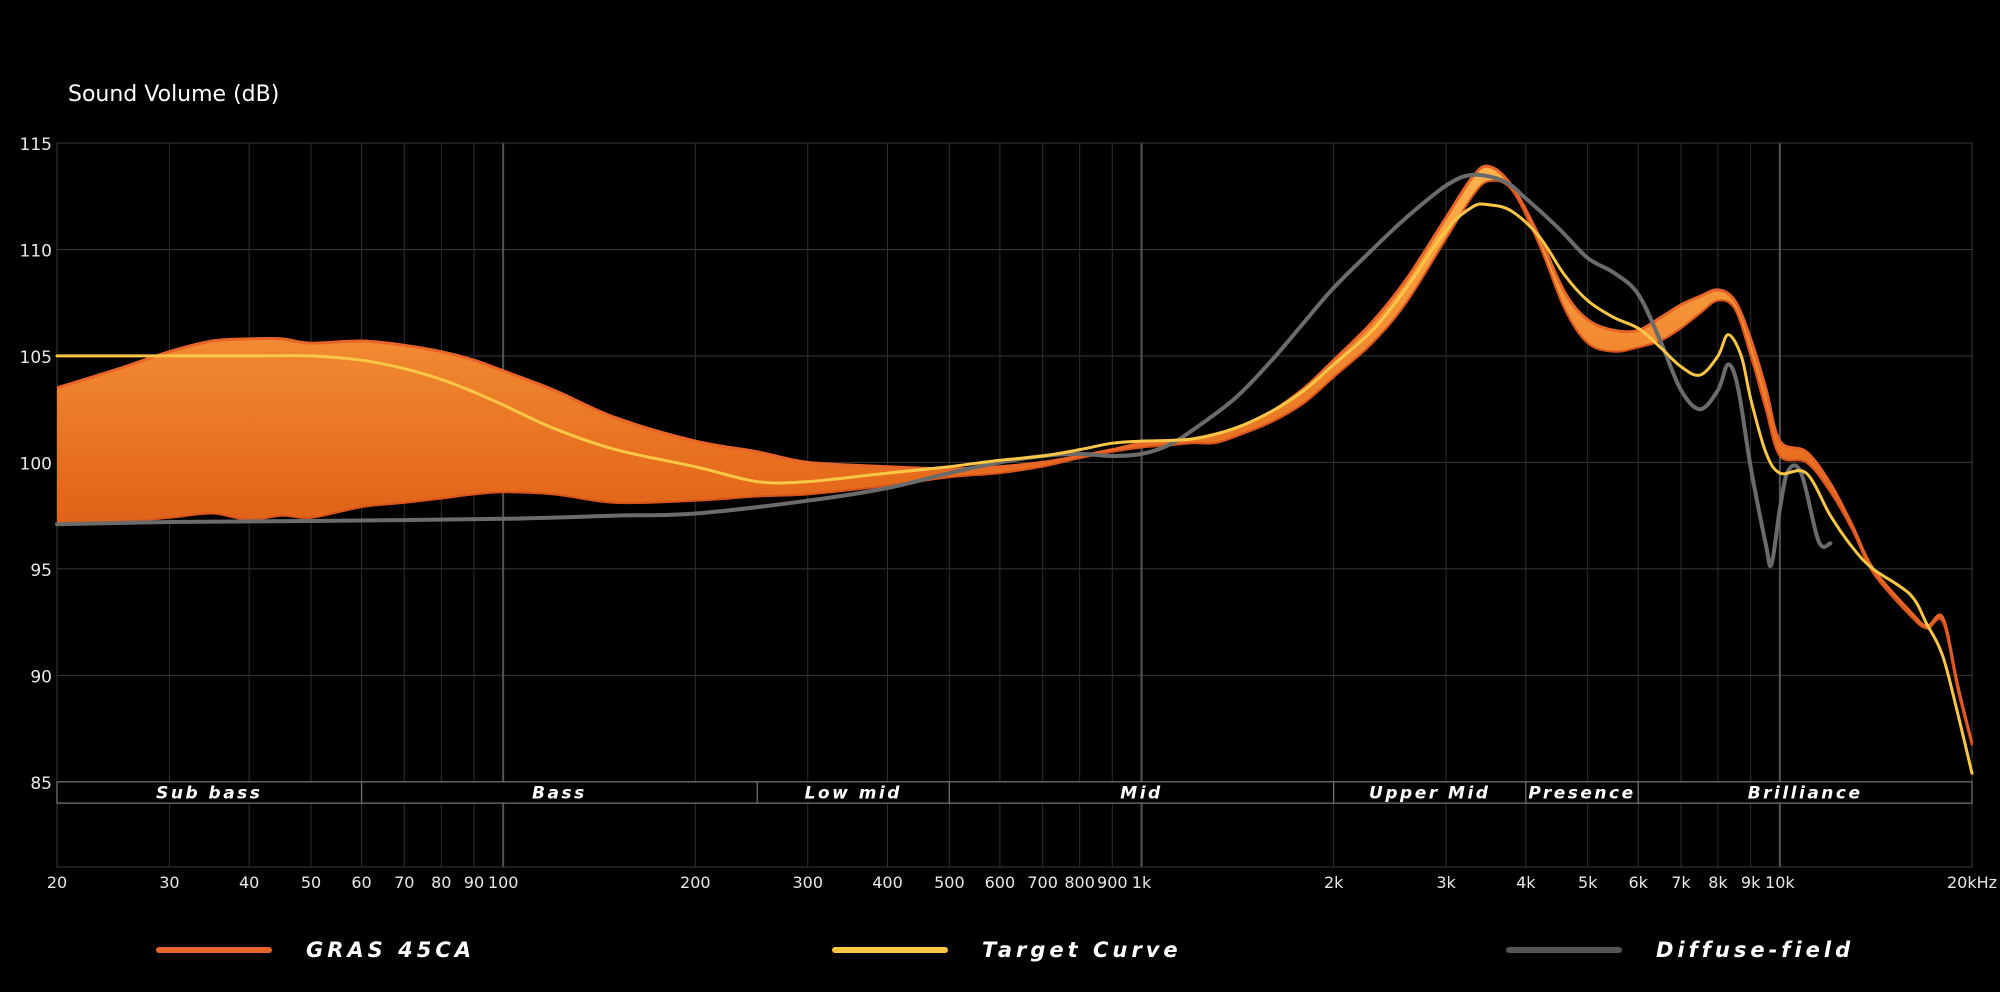  Describe the element at coordinates (441, 882) in the screenshot. I see `x-tick-label: 80` at that location.